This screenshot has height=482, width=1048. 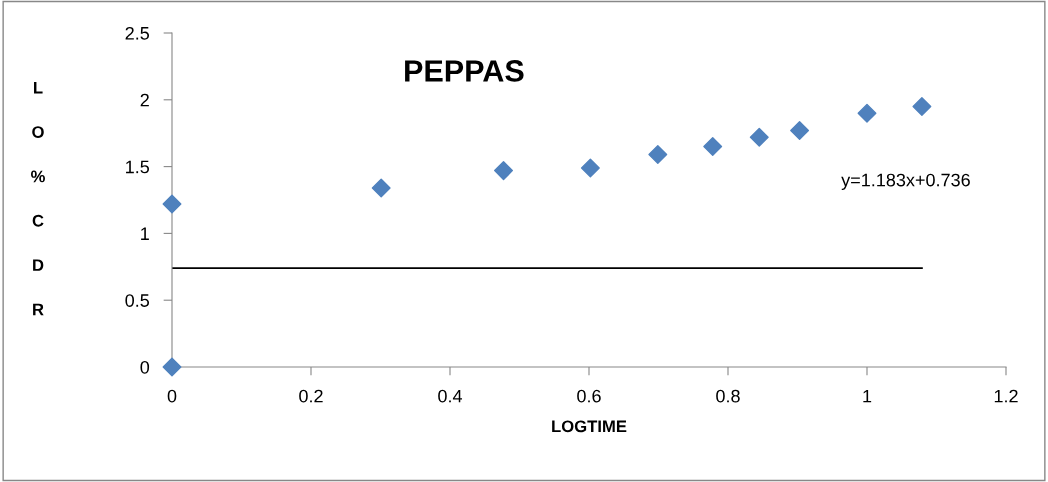 What do you see at coordinates (144, 100) in the screenshot?
I see `y-tick-label: 2` at bounding box center [144, 100].